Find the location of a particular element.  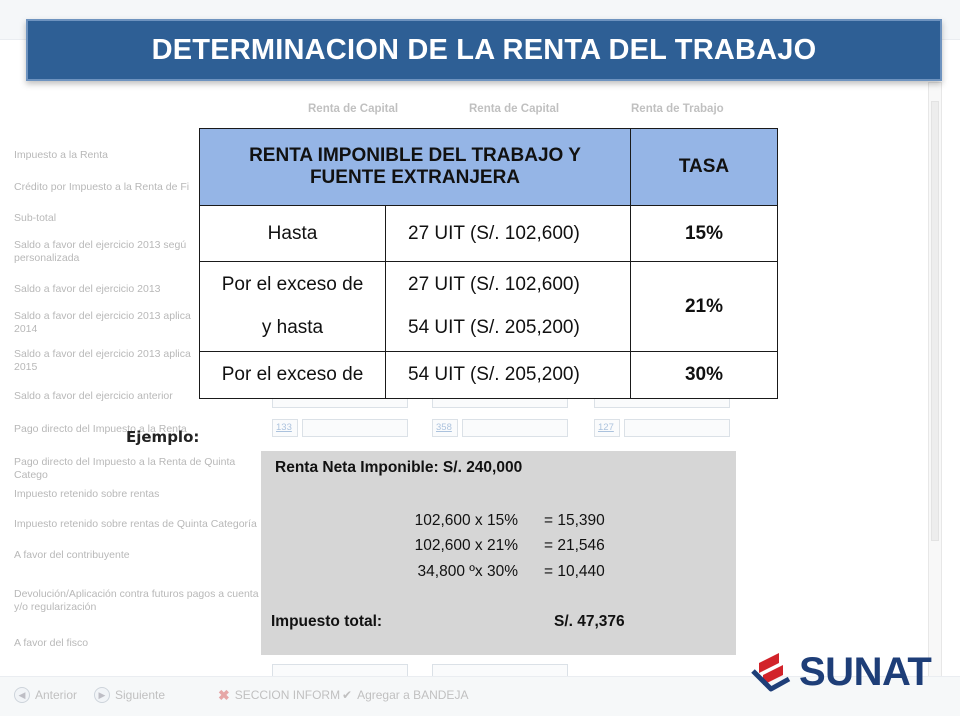

sunat-emblem-icon is located at coordinates (771, 672).